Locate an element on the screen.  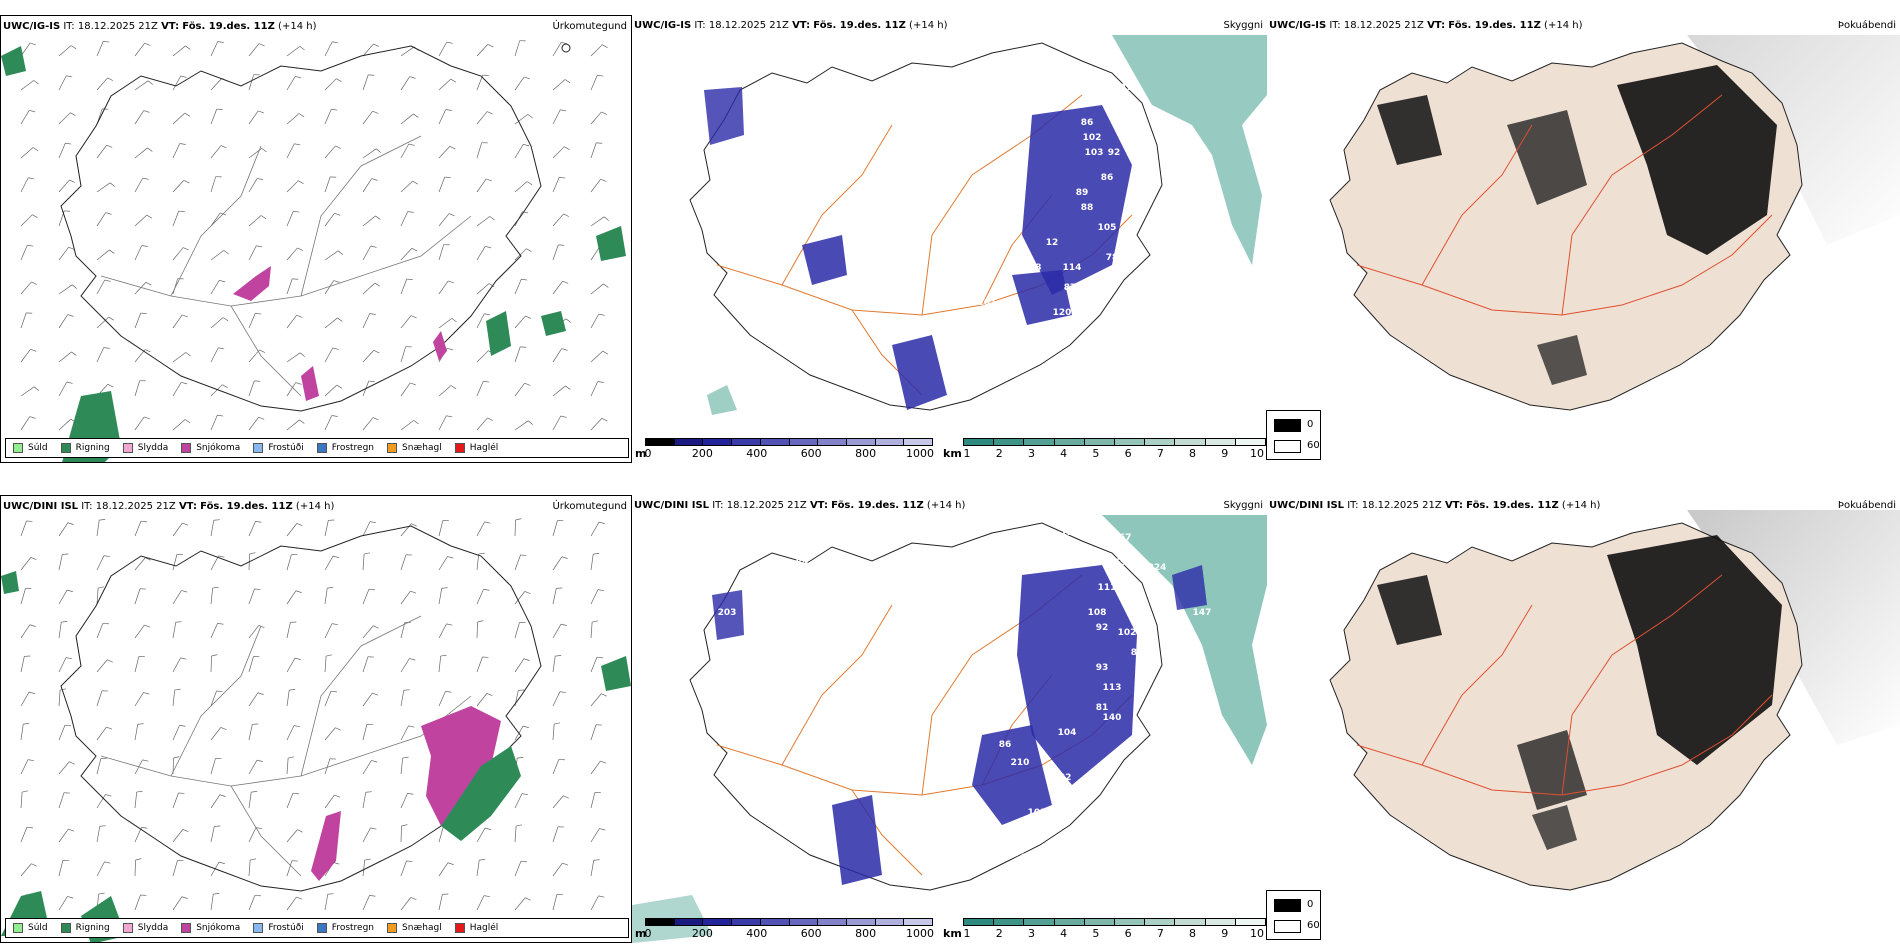
road-network is located at coordinates (1564, 685).